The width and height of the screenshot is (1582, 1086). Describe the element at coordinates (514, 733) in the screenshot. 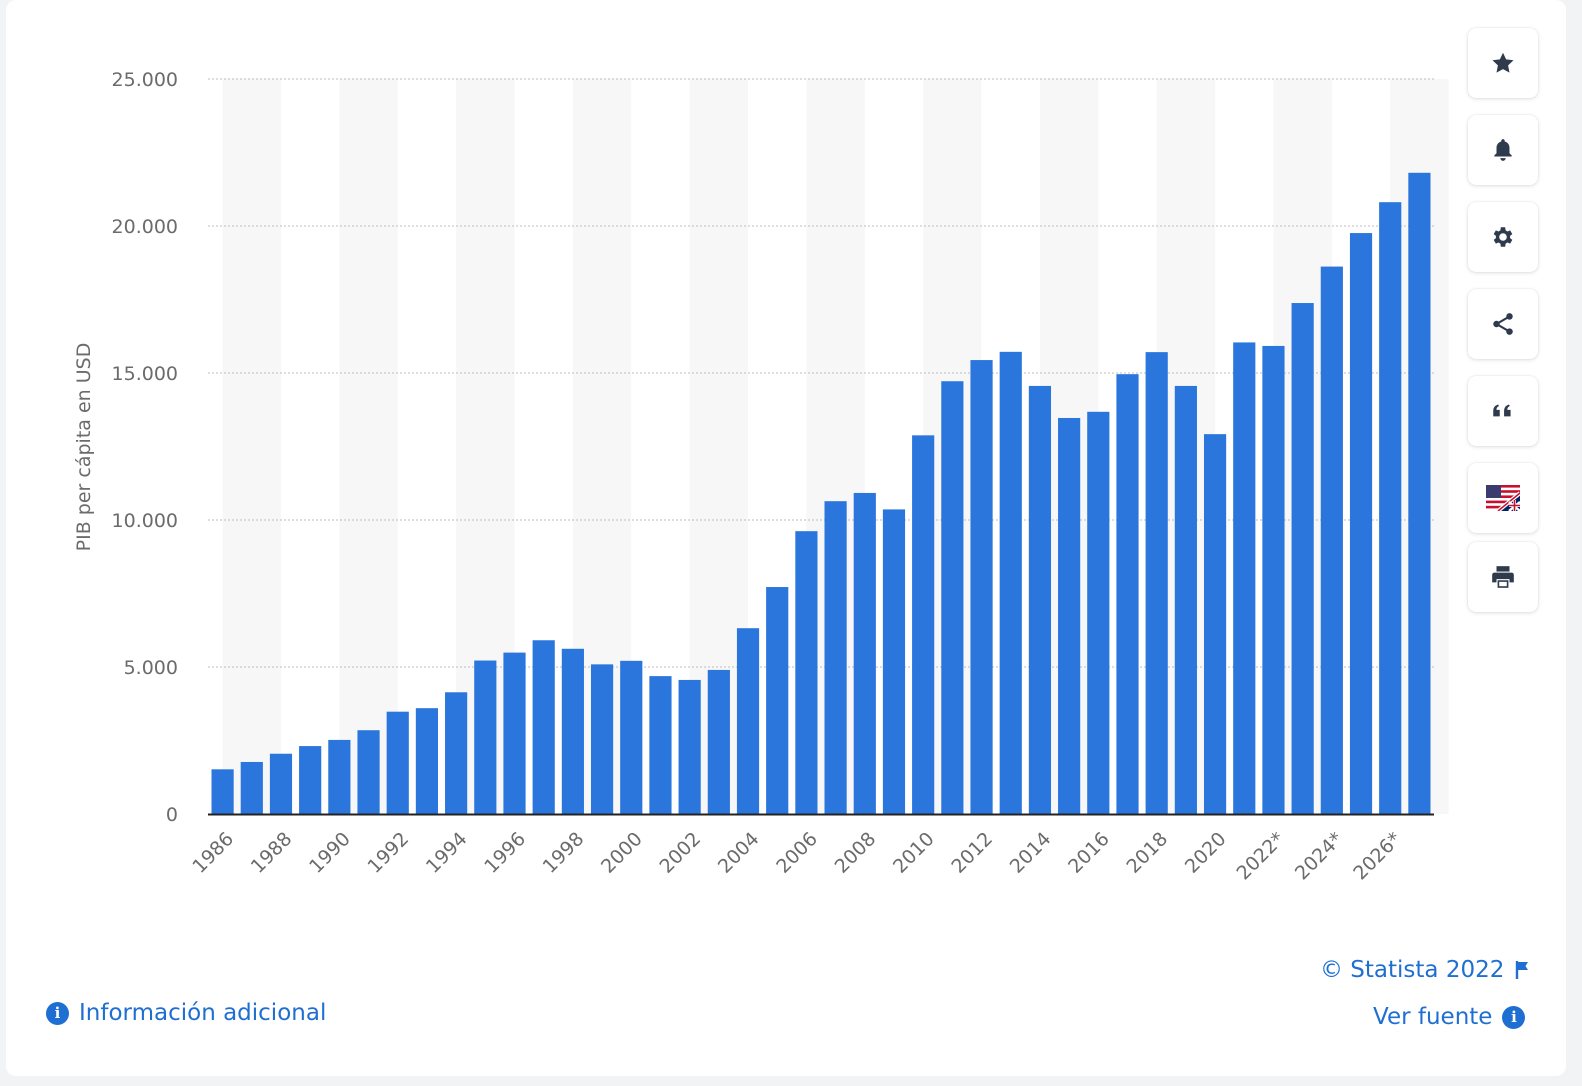

I see `bar-1996` at that location.